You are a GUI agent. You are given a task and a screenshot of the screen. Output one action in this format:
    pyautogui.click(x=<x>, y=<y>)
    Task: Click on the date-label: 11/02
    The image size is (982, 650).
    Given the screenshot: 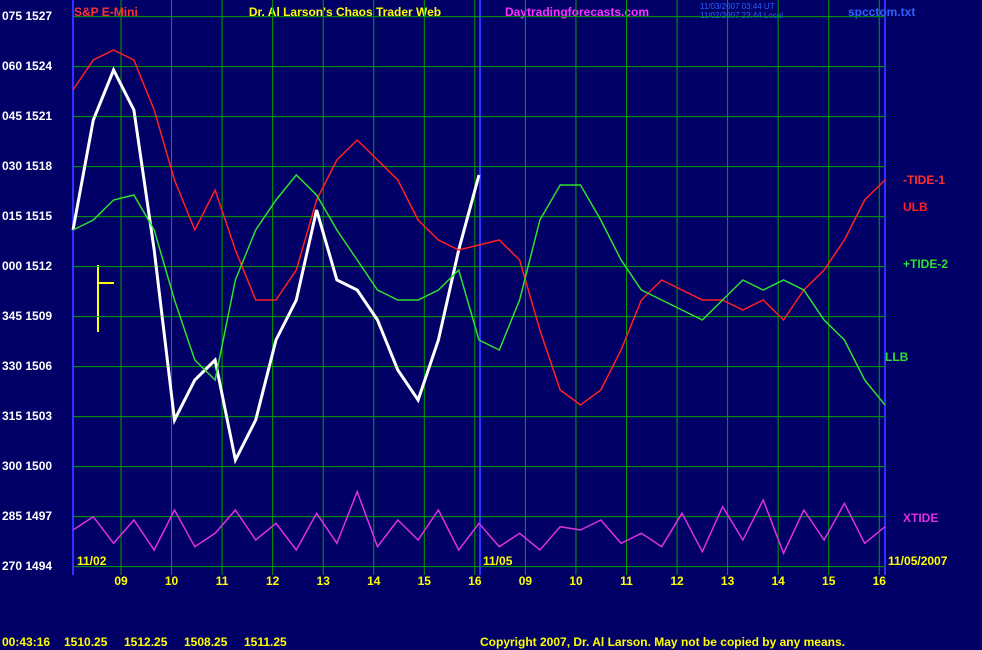 What is the action you would take?
    pyautogui.click(x=92, y=561)
    